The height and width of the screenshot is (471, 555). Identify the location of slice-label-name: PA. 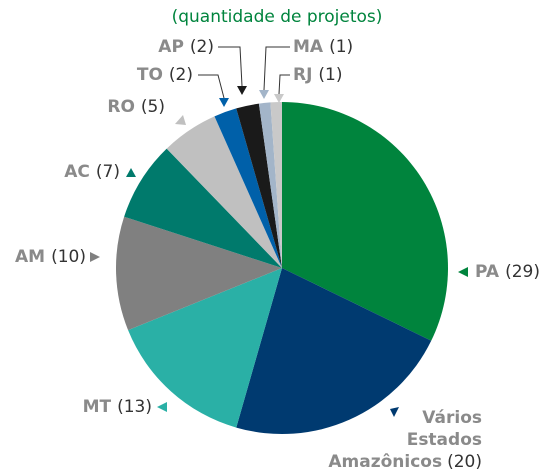
(487, 272).